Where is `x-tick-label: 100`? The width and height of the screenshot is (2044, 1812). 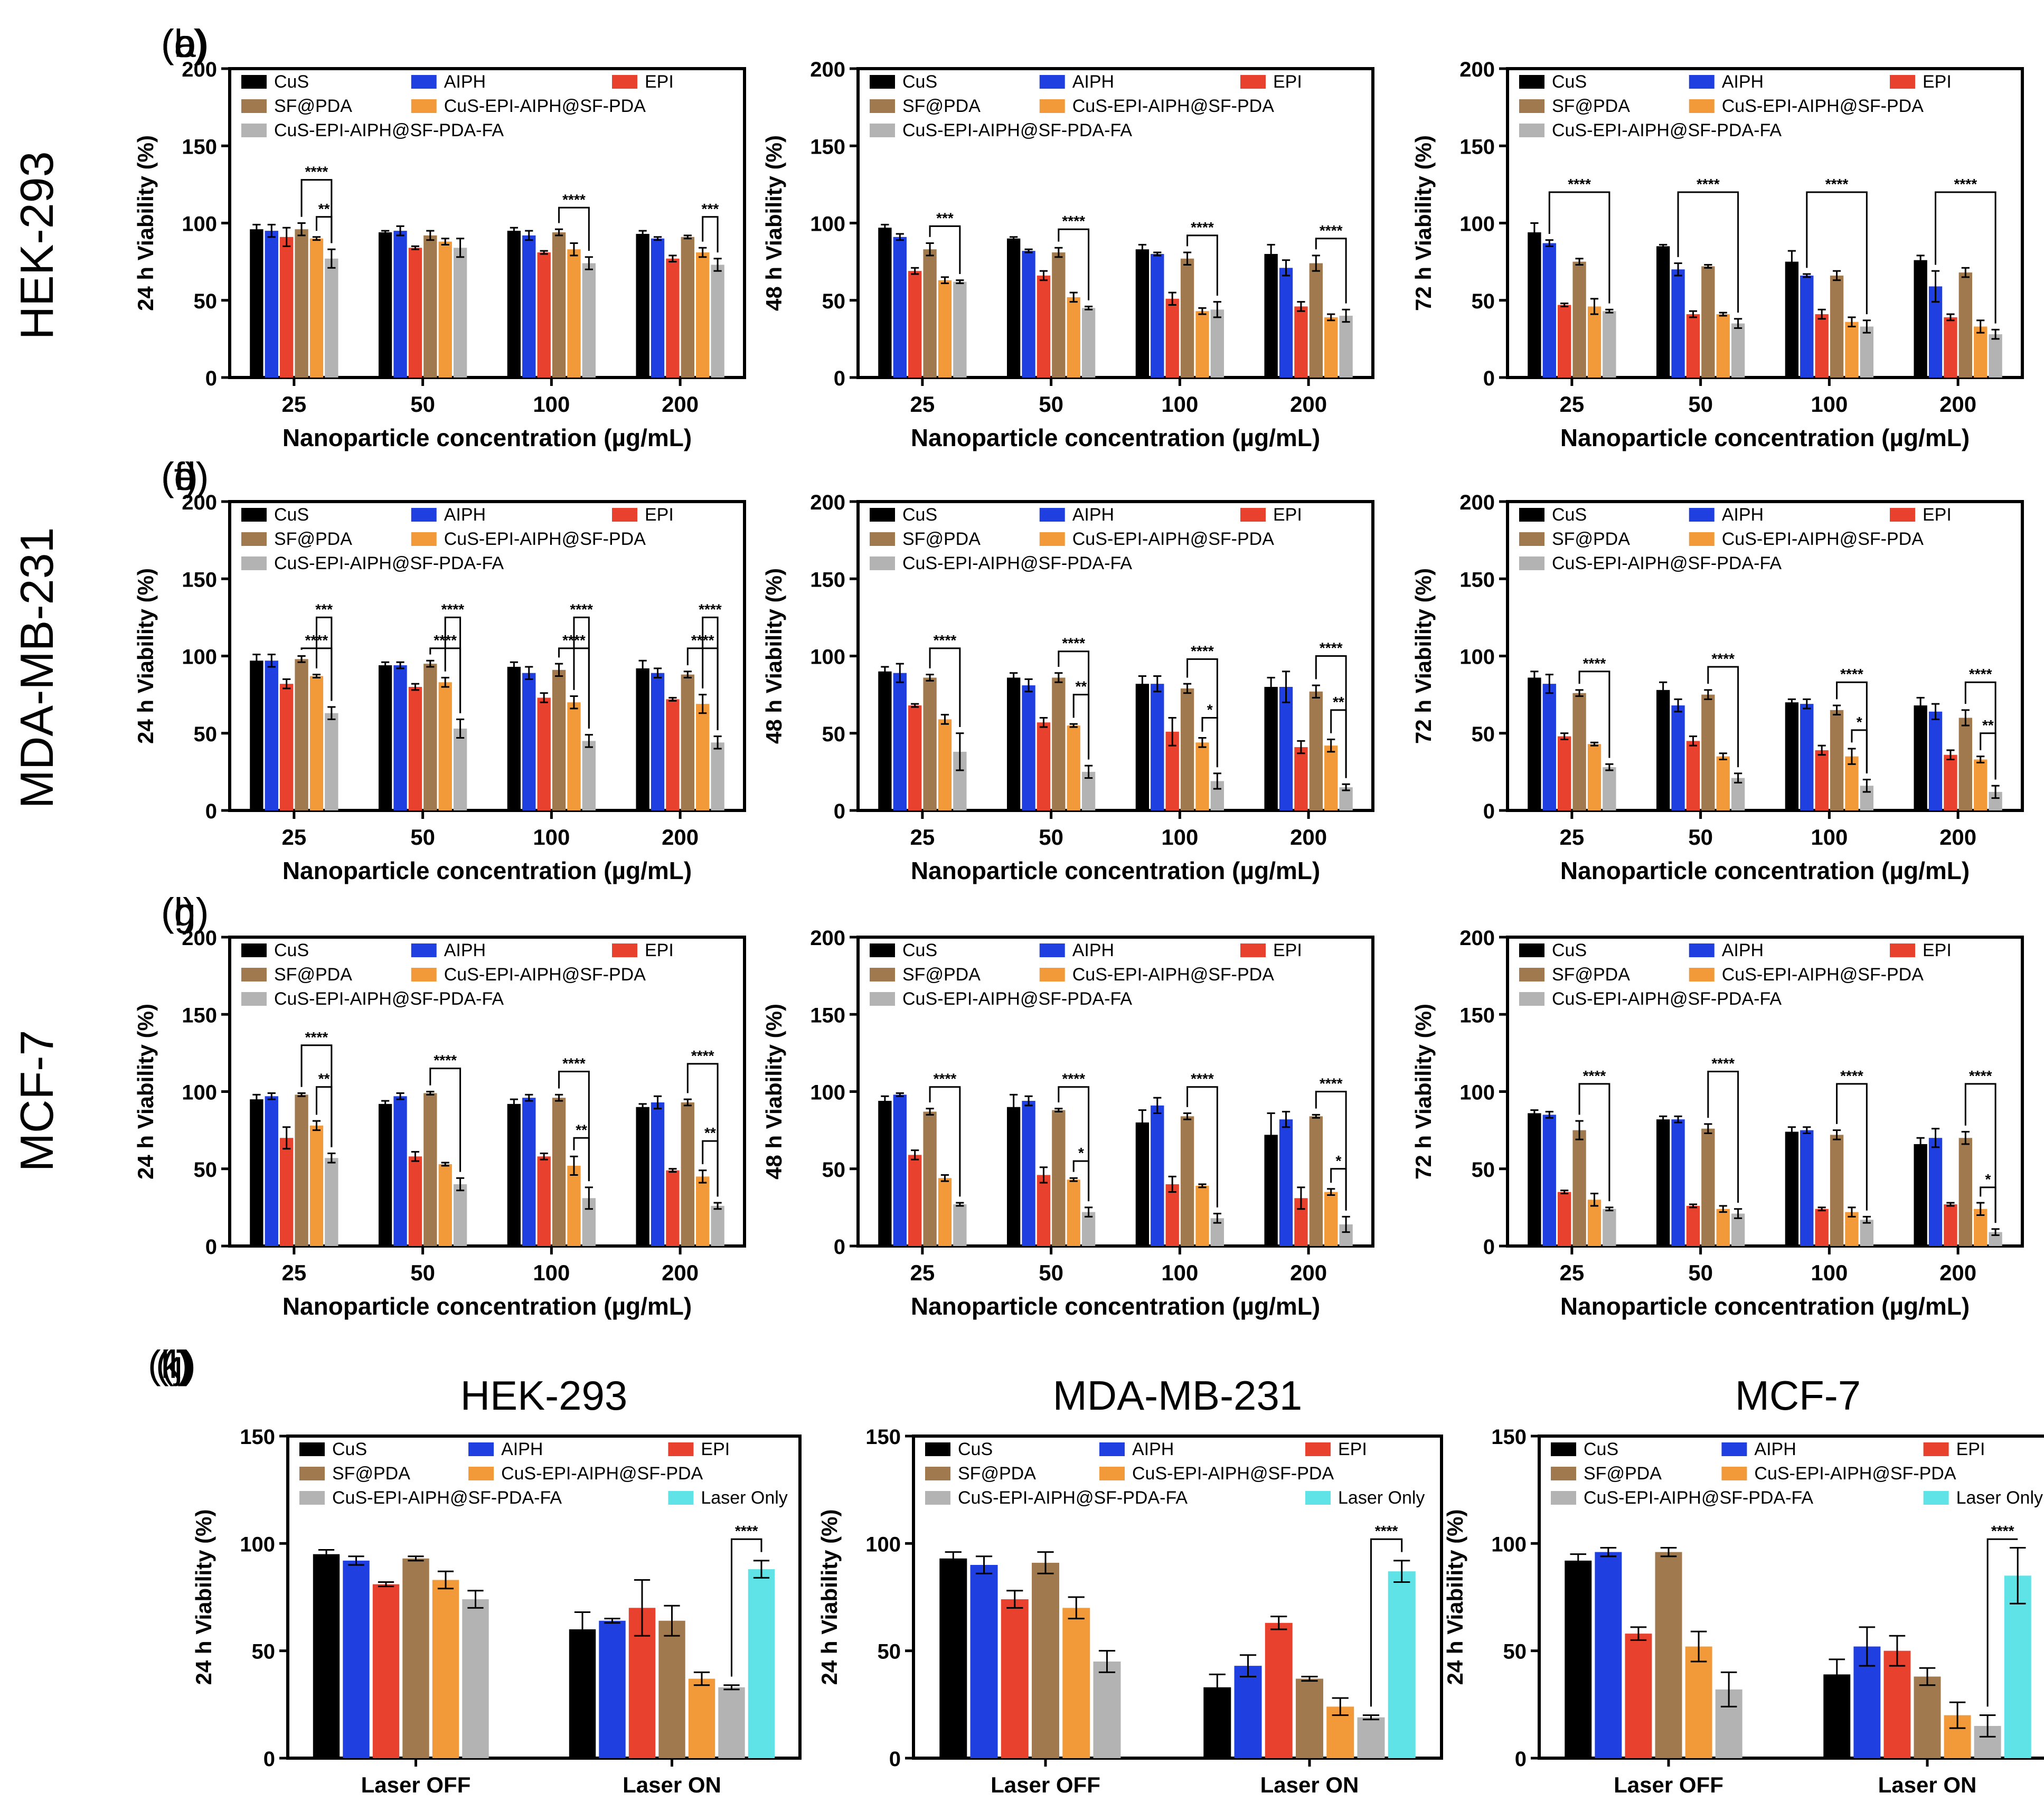 x-tick-label: 100 is located at coordinates (1829, 838).